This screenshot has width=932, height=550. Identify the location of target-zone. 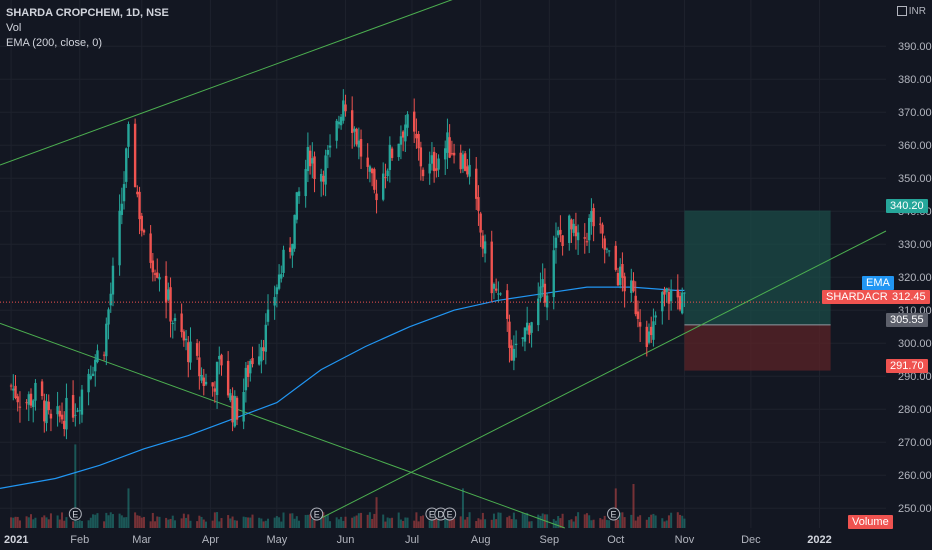
(757, 267).